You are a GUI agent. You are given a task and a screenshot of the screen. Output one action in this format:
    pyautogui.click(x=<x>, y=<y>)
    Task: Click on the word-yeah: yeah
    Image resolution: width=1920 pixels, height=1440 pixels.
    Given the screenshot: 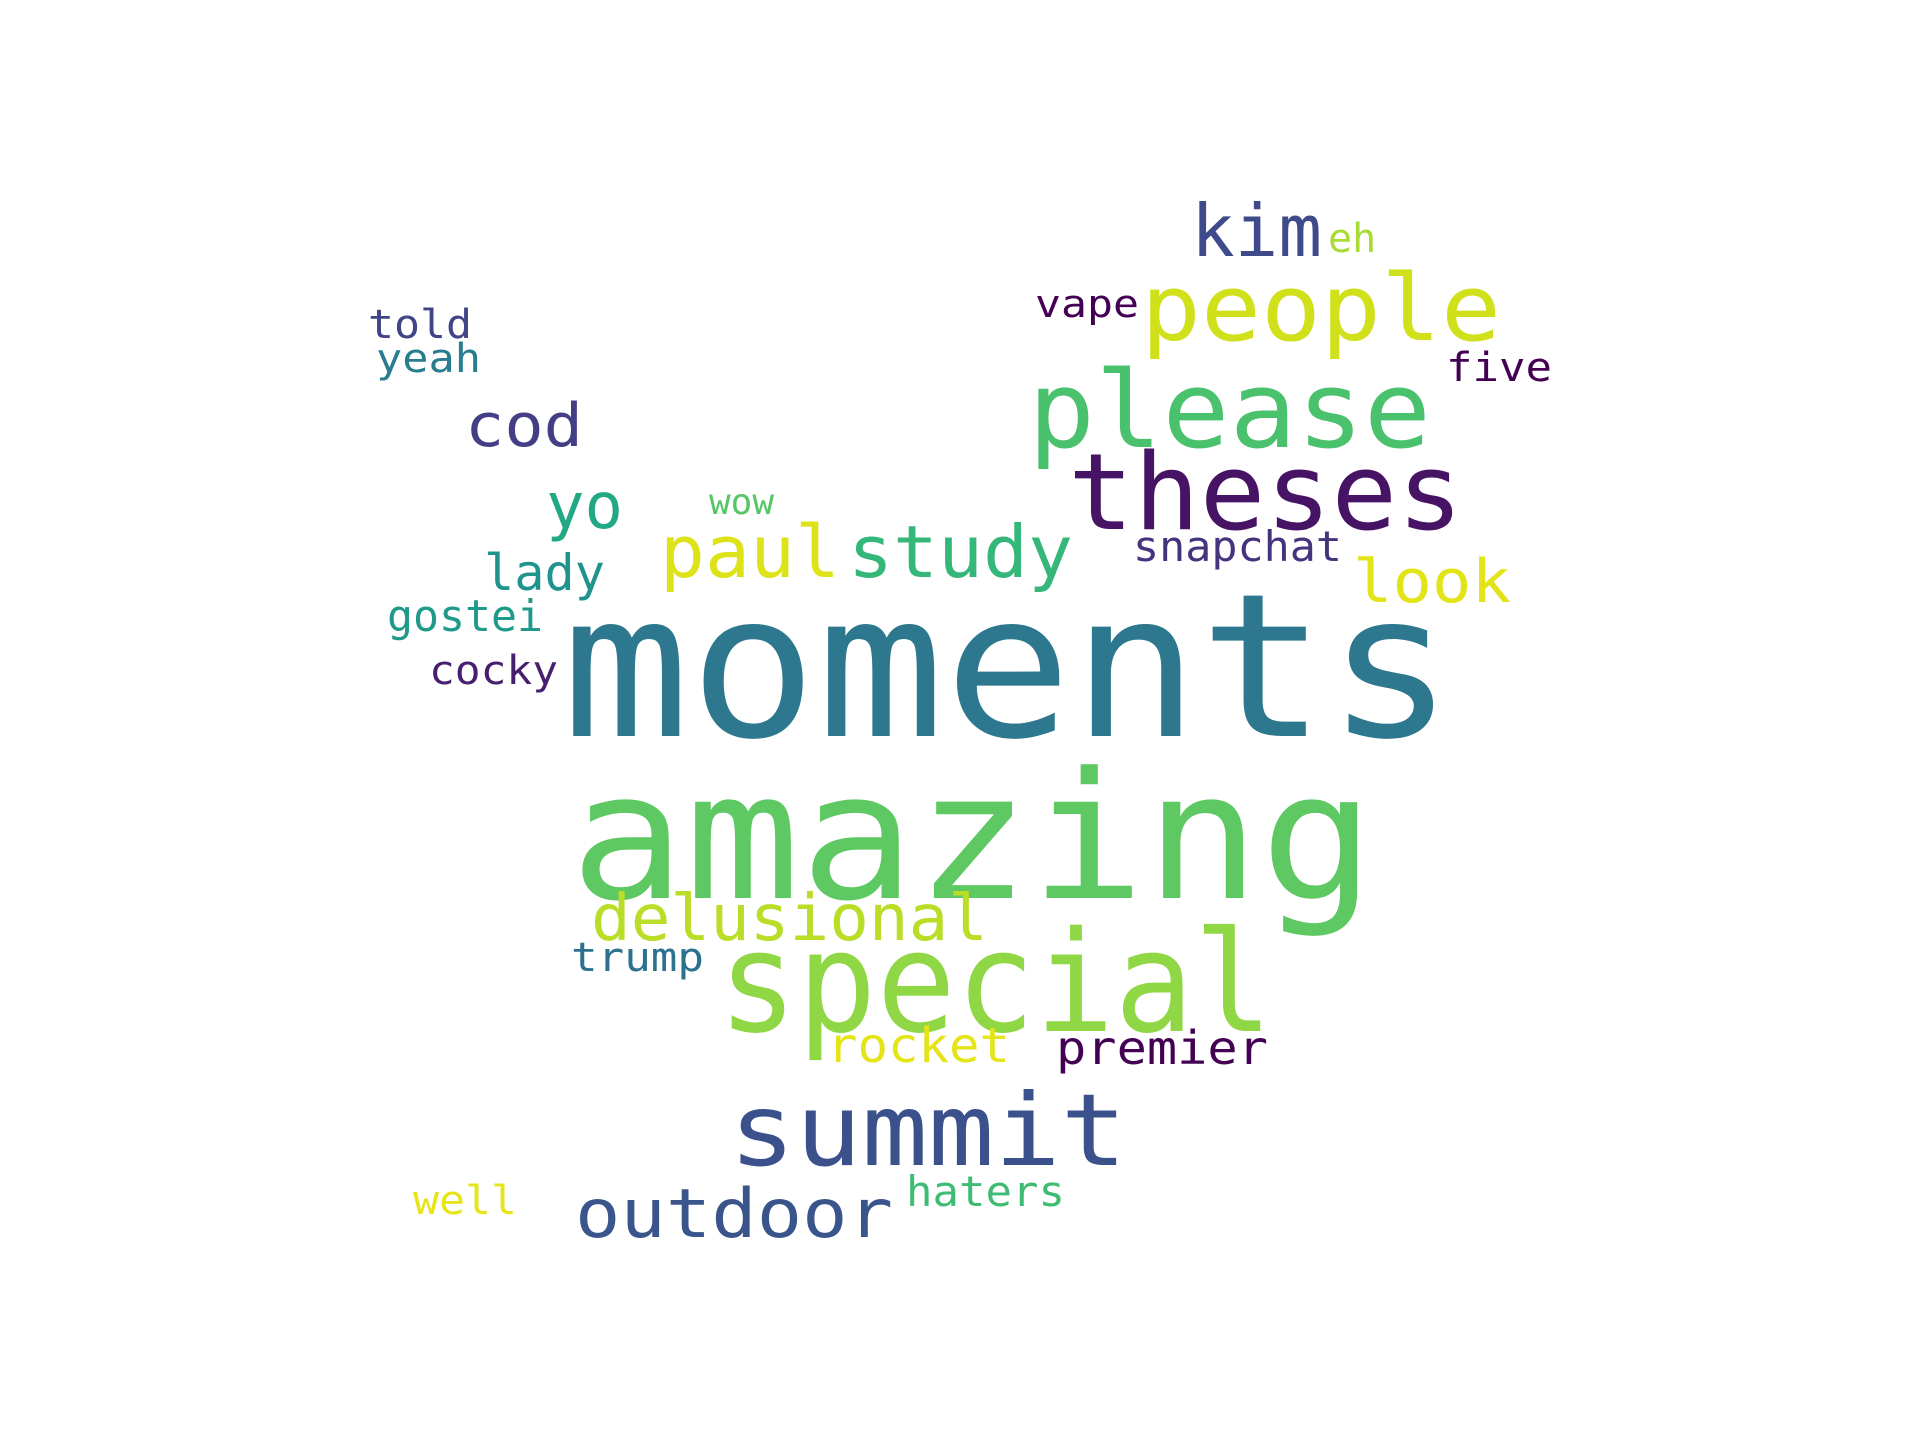 What is the action you would take?
    pyautogui.click(x=428, y=359)
    